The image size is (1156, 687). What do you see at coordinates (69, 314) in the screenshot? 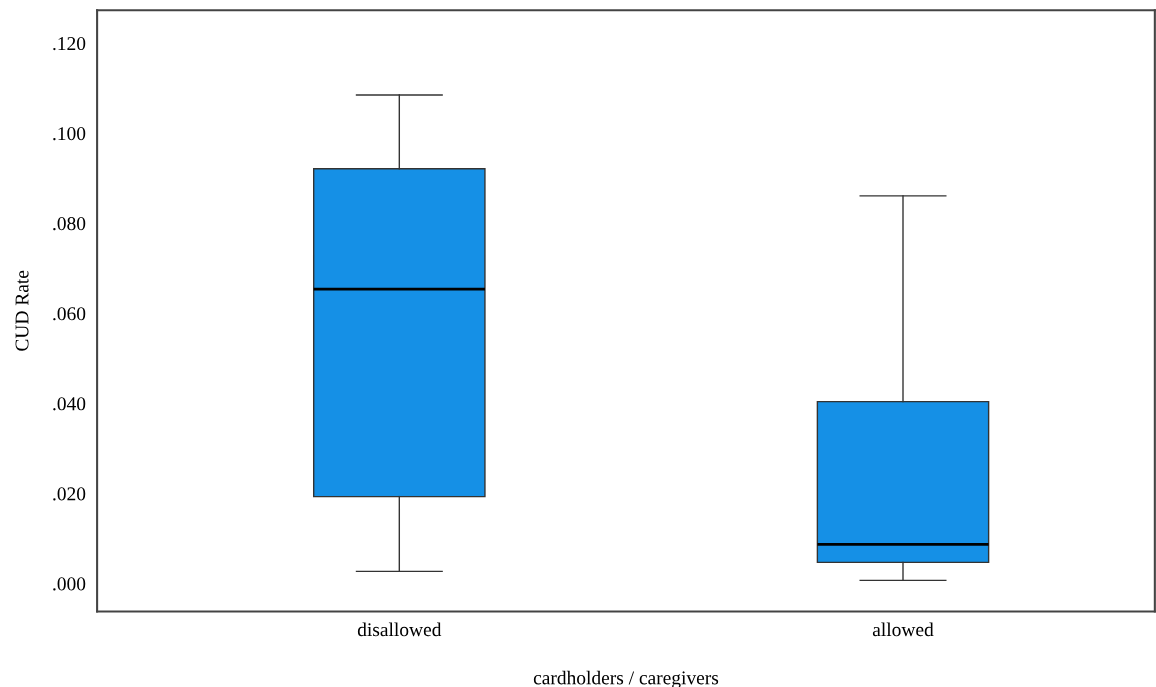
I see `y-tick-label: .060` at bounding box center [69, 314].